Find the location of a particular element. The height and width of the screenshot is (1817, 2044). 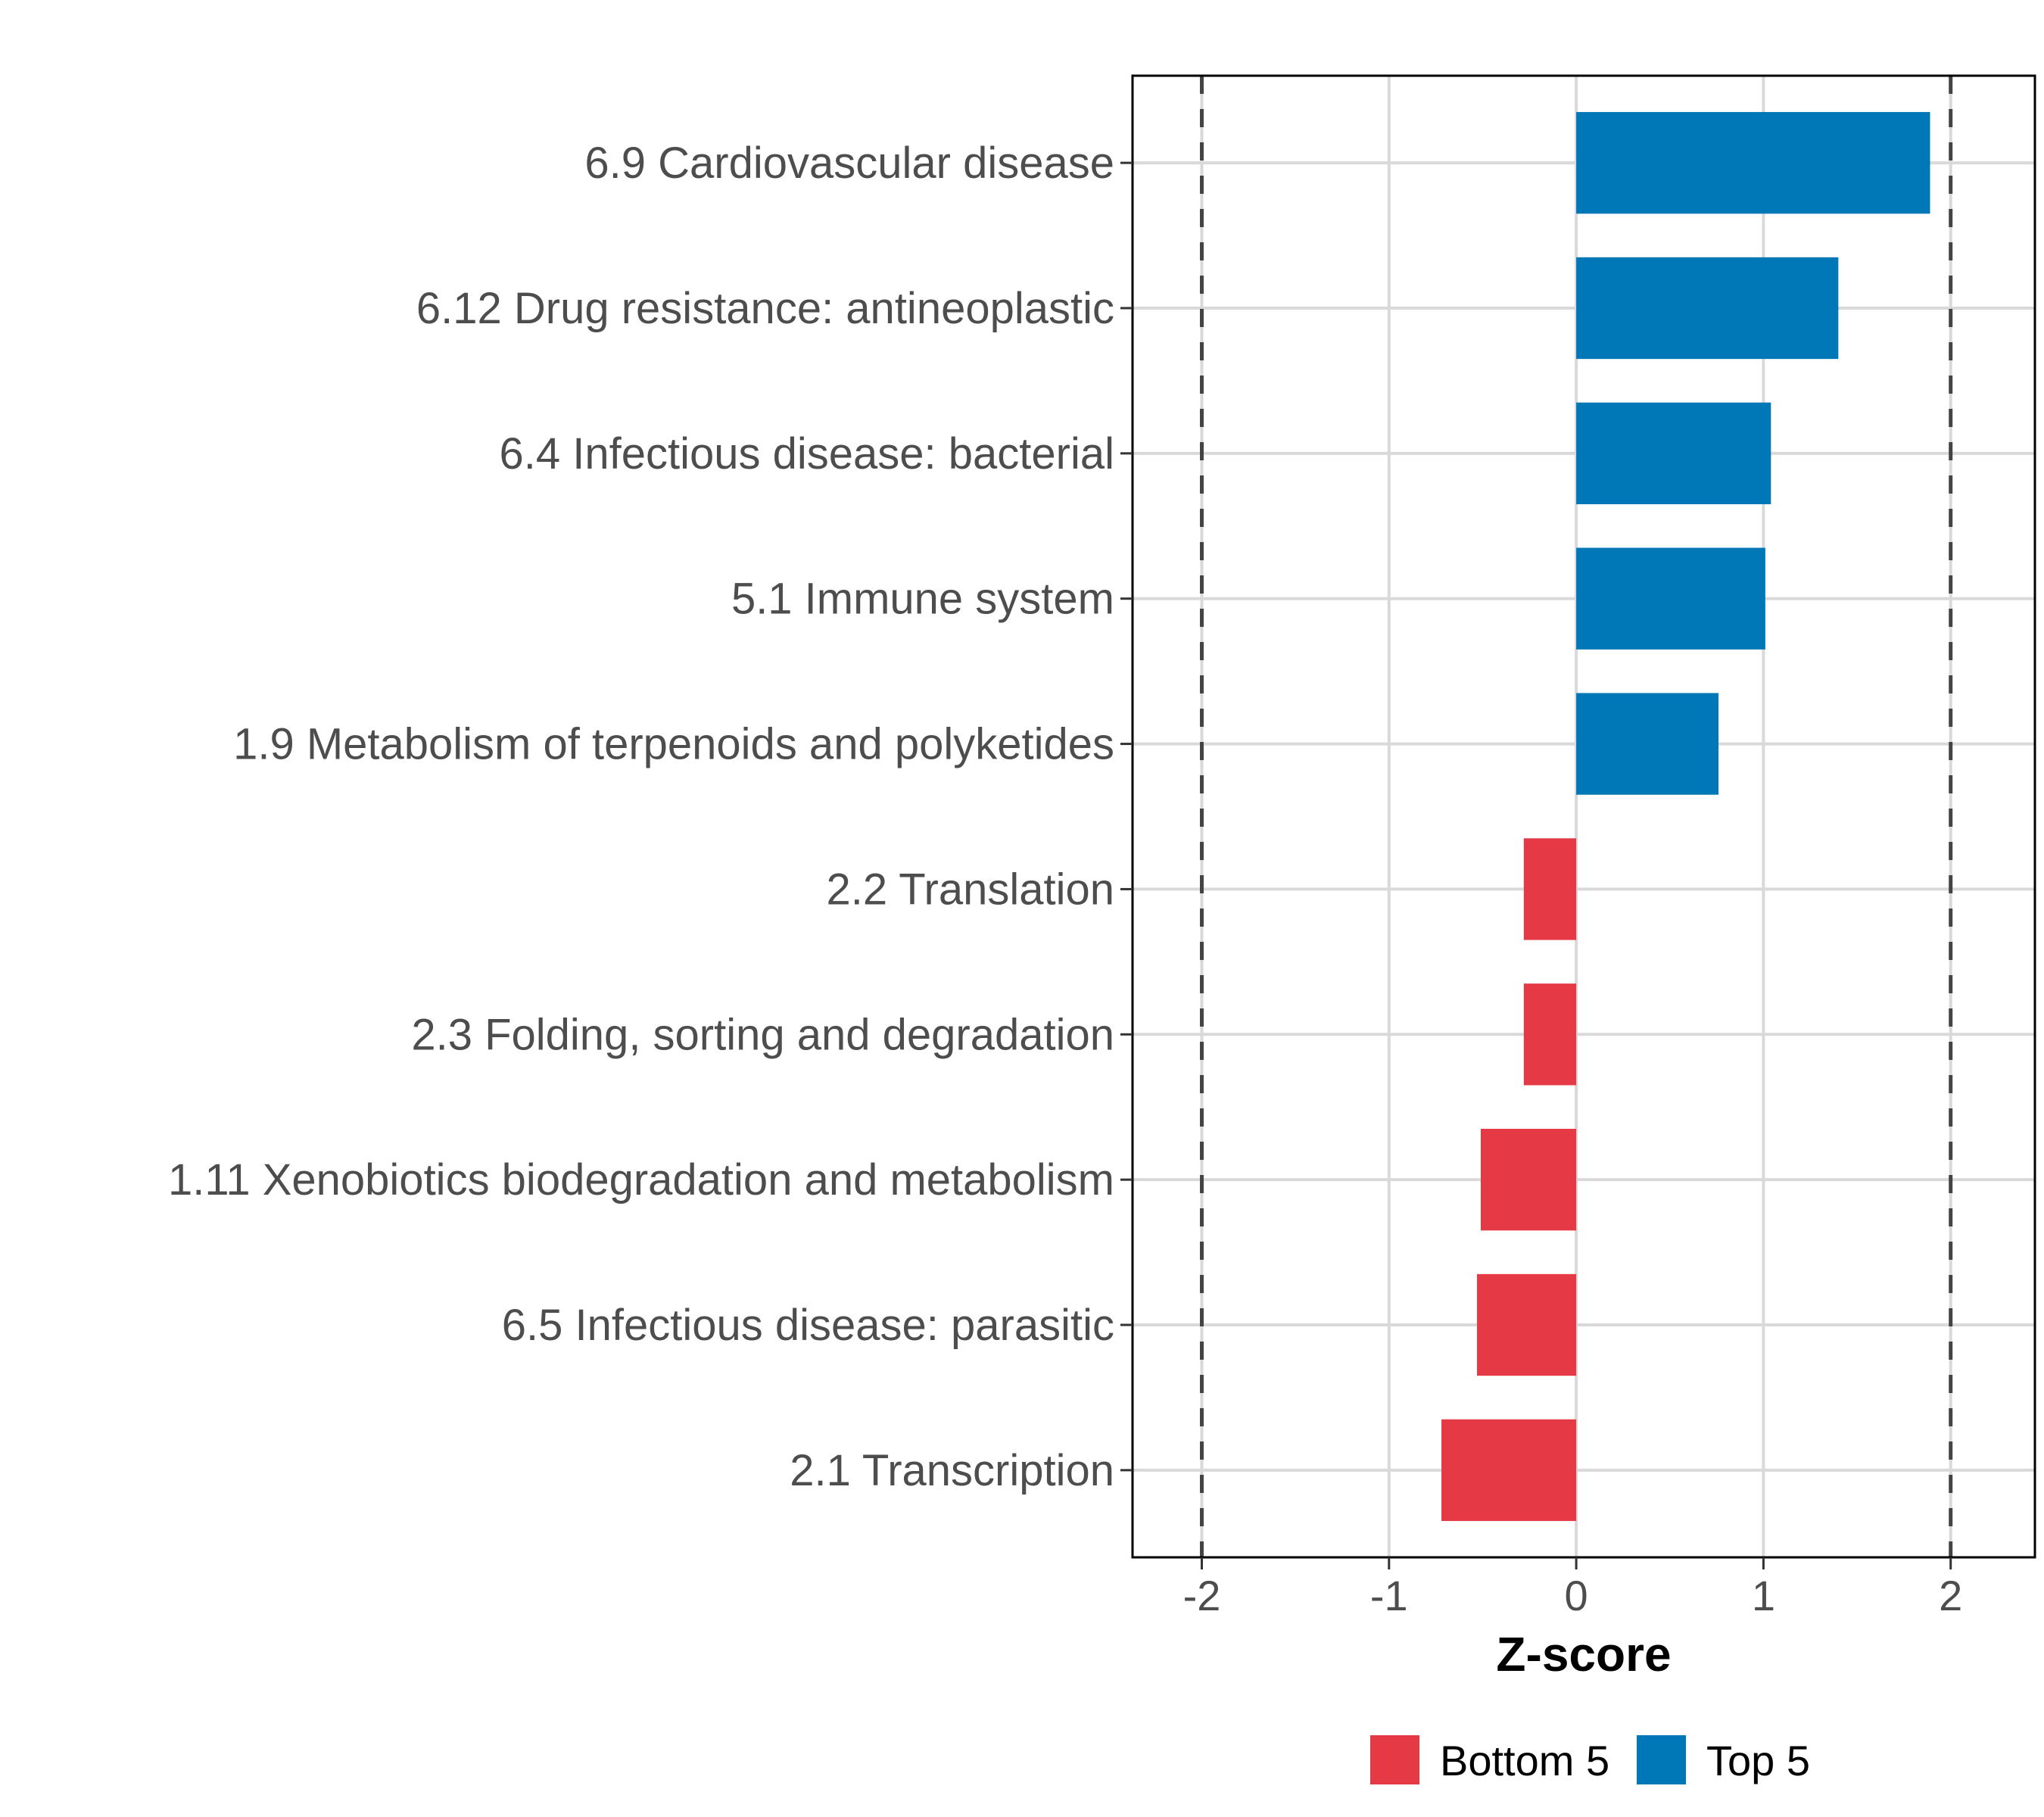

x-axis-labels: -2 -1 0 1 2 is located at coordinates (1573, 1588).